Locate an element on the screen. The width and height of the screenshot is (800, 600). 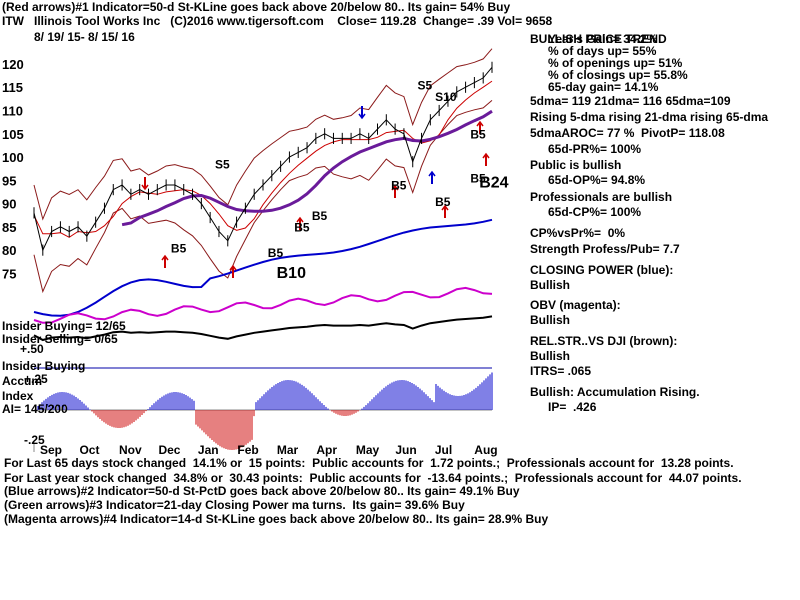
stat-line: Strength Profess/Pub= 7.7 is located at coordinates (605, 249).